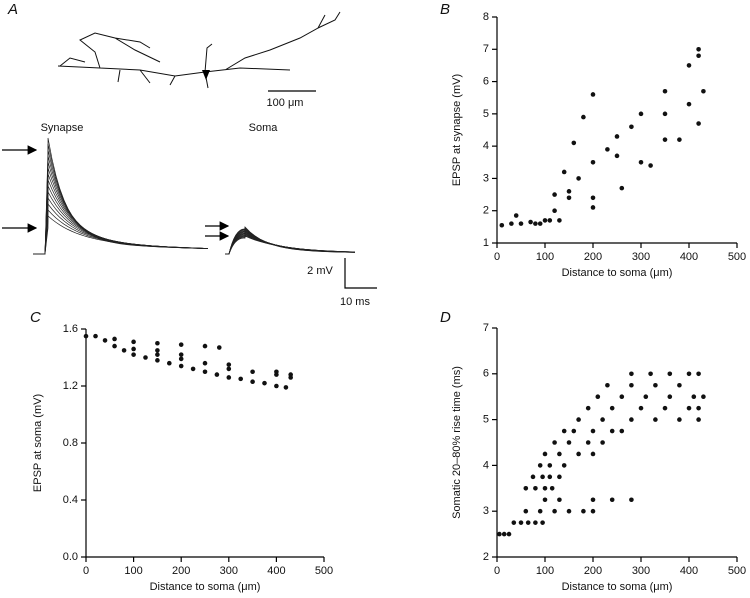 The height and width of the screenshot is (598, 750). I want to click on y-axis-label: EPSP at synapse (mV), so click(457, 130).